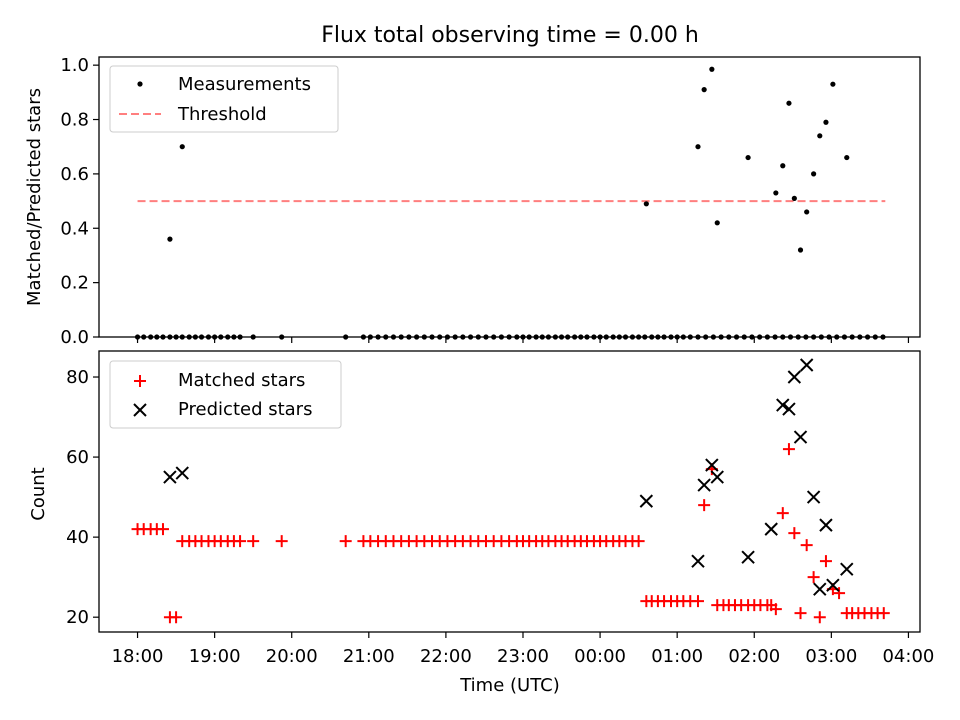 This screenshot has height=720, width=960. What do you see at coordinates (74, 120) in the screenshot?
I see `ratio-y-tick-label: 0.8` at bounding box center [74, 120].